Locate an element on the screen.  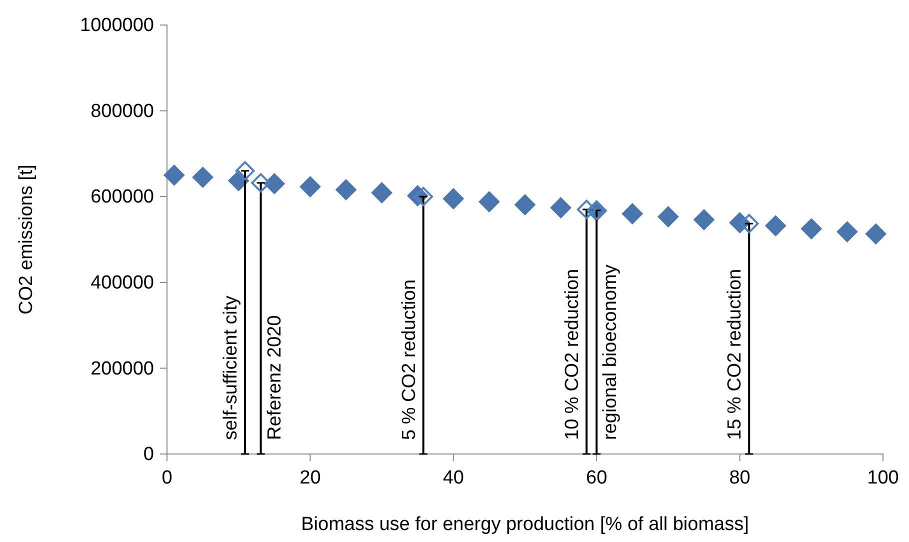
annotation: 15 % CO2 reduction is located at coordinates (735, 354).